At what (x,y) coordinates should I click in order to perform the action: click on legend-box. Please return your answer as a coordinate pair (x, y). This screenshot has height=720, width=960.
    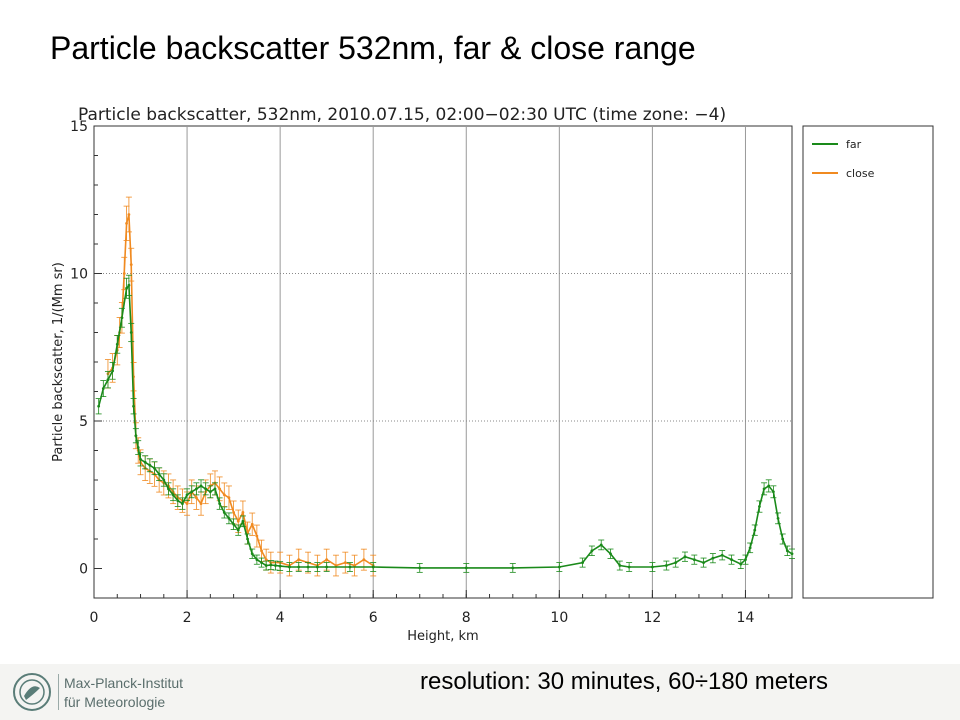
    Looking at the image, I should click on (868, 362).